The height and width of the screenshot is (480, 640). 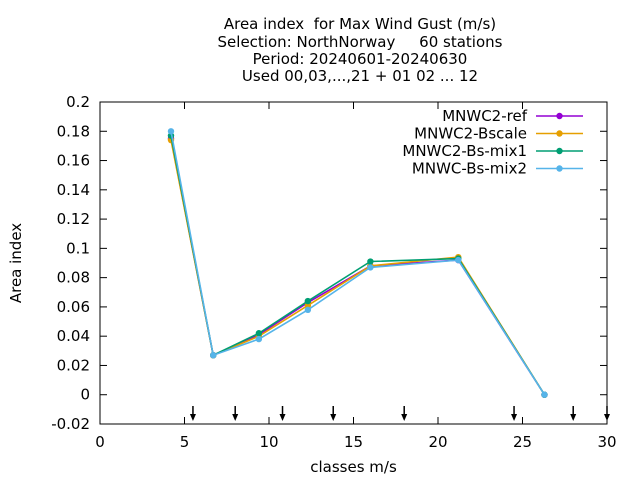 I want to click on y-tick-label: -0.02, so click(x=70, y=424).